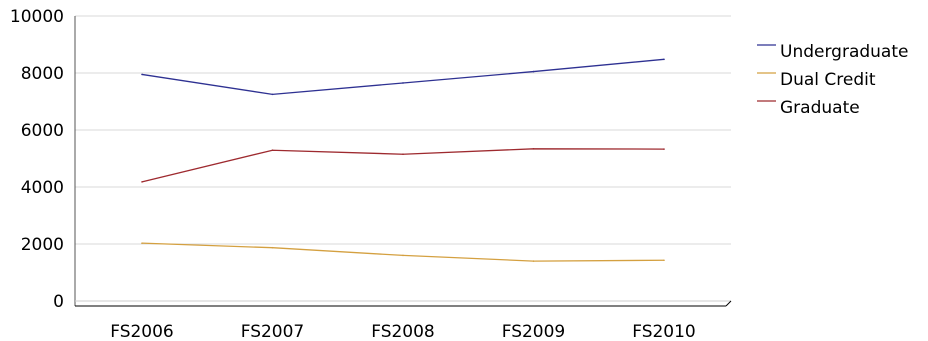 This screenshot has height=341, width=928. What do you see at coordinates (820, 108) in the screenshot?
I see `legend-label-graduate: Graduate` at bounding box center [820, 108].